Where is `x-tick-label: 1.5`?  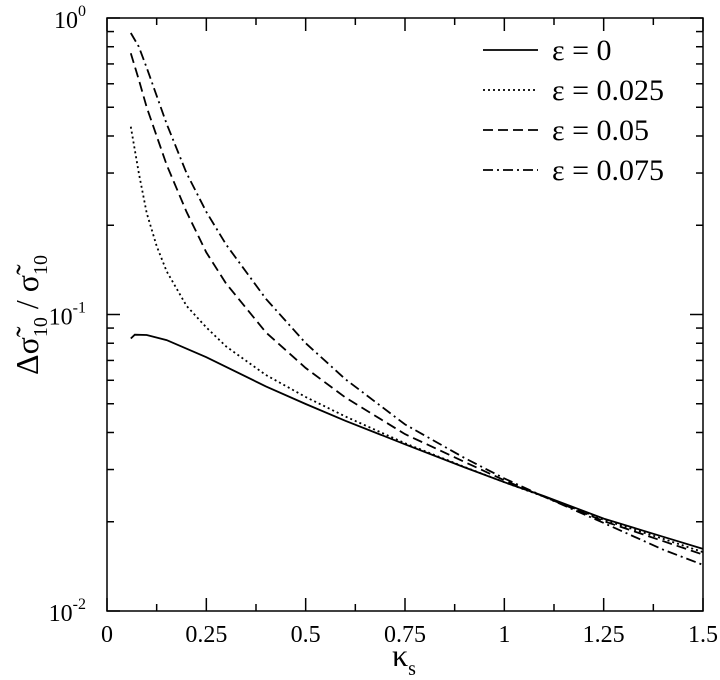 x-tick-label: 1.5 is located at coordinates (703, 635).